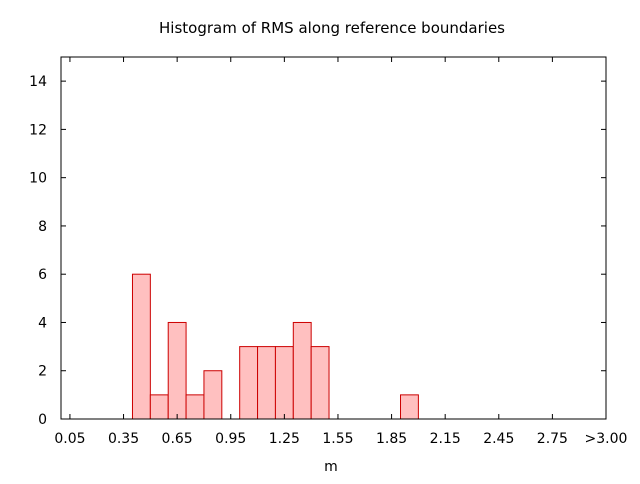 The height and width of the screenshot is (484, 640). What do you see at coordinates (445, 439) in the screenshot?
I see `x-tick-label: 2.15` at bounding box center [445, 439].